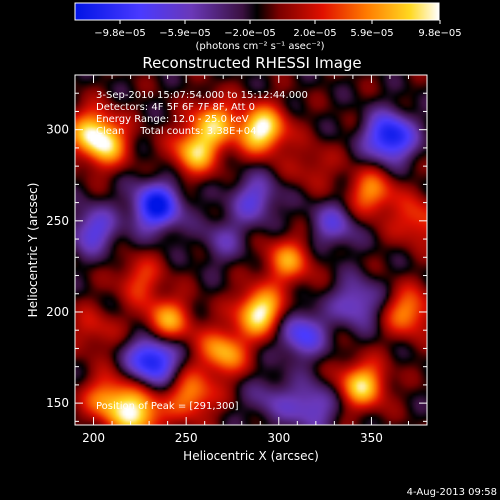 Image resolution: width=500 pixels, height=500 pixels. What do you see at coordinates (259, 46) in the screenshot?
I see `colorbar-unit: (photons cm⁻² s⁻¹ asec⁻²)` at bounding box center [259, 46].